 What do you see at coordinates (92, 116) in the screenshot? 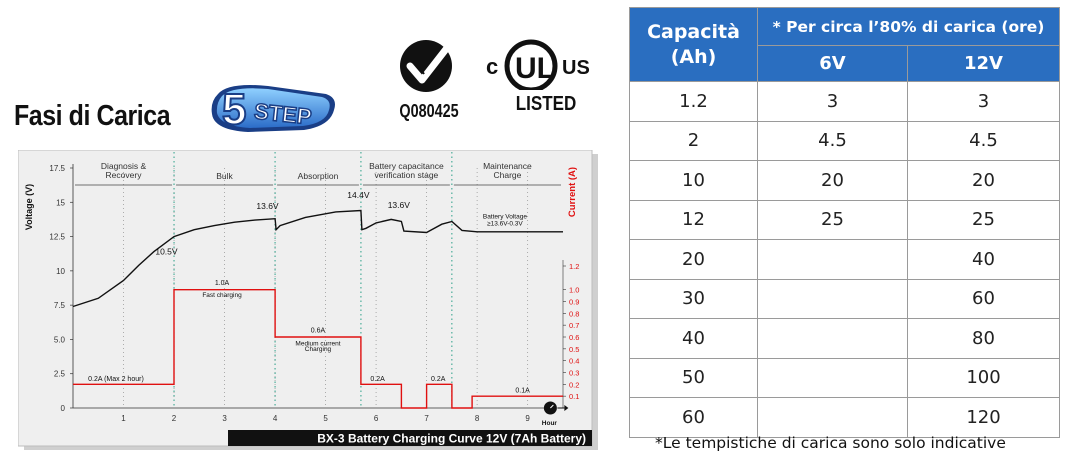
I see `page-title: Fasi di Carica` at bounding box center [92, 116].